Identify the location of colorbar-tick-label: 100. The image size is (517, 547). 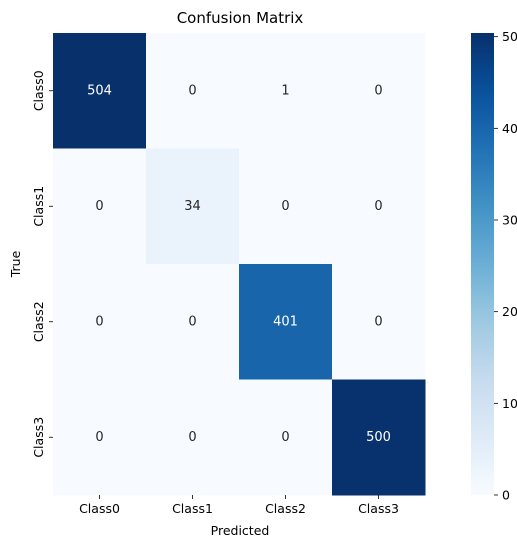
(509, 403).